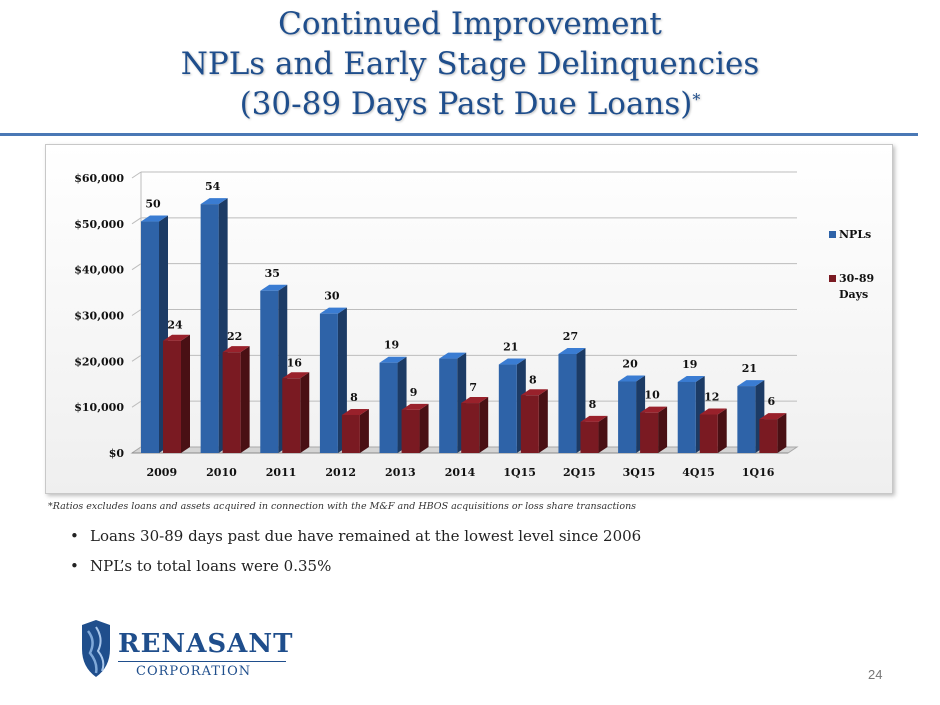 This screenshot has width=940, height=705. Describe the element at coordinates (234, 336) in the screenshot. I see `data-label: 22` at that location.